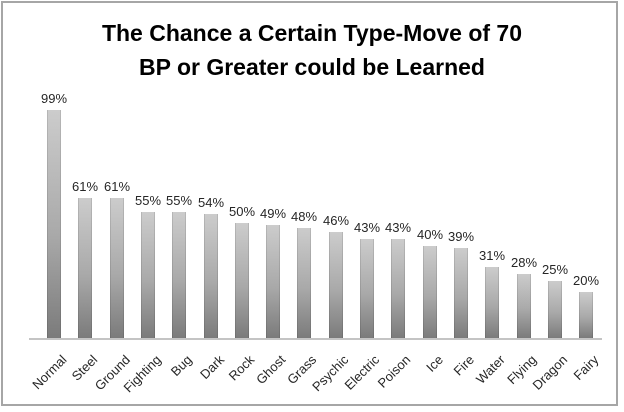  I want to click on data-label-dark: 54%, so click(211, 202).